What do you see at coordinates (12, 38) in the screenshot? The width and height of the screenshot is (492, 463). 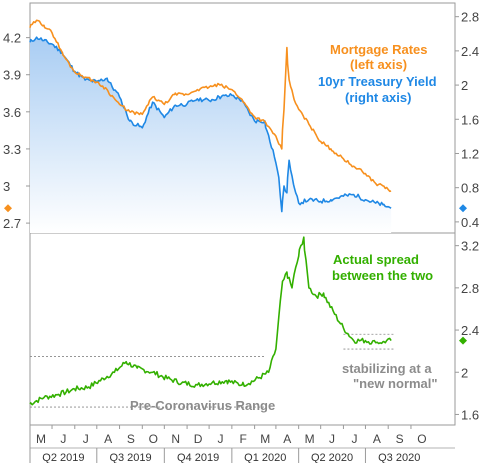 I see `left-axis-tick-label: 4.2` at bounding box center [12, 38].